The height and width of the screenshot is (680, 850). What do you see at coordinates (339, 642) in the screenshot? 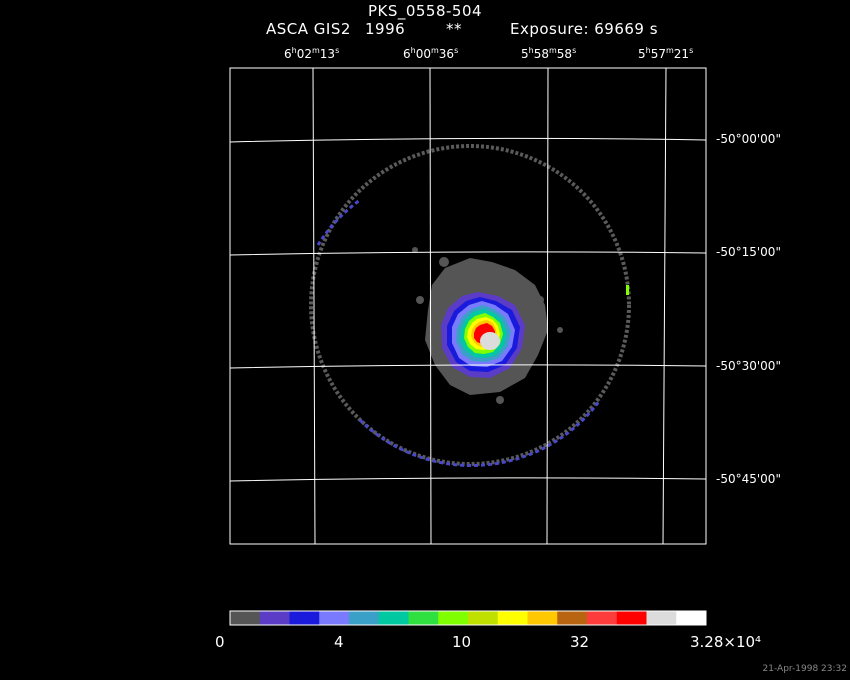
I see `colorbar-tick-4: 4` at bounding box center [339, 642].